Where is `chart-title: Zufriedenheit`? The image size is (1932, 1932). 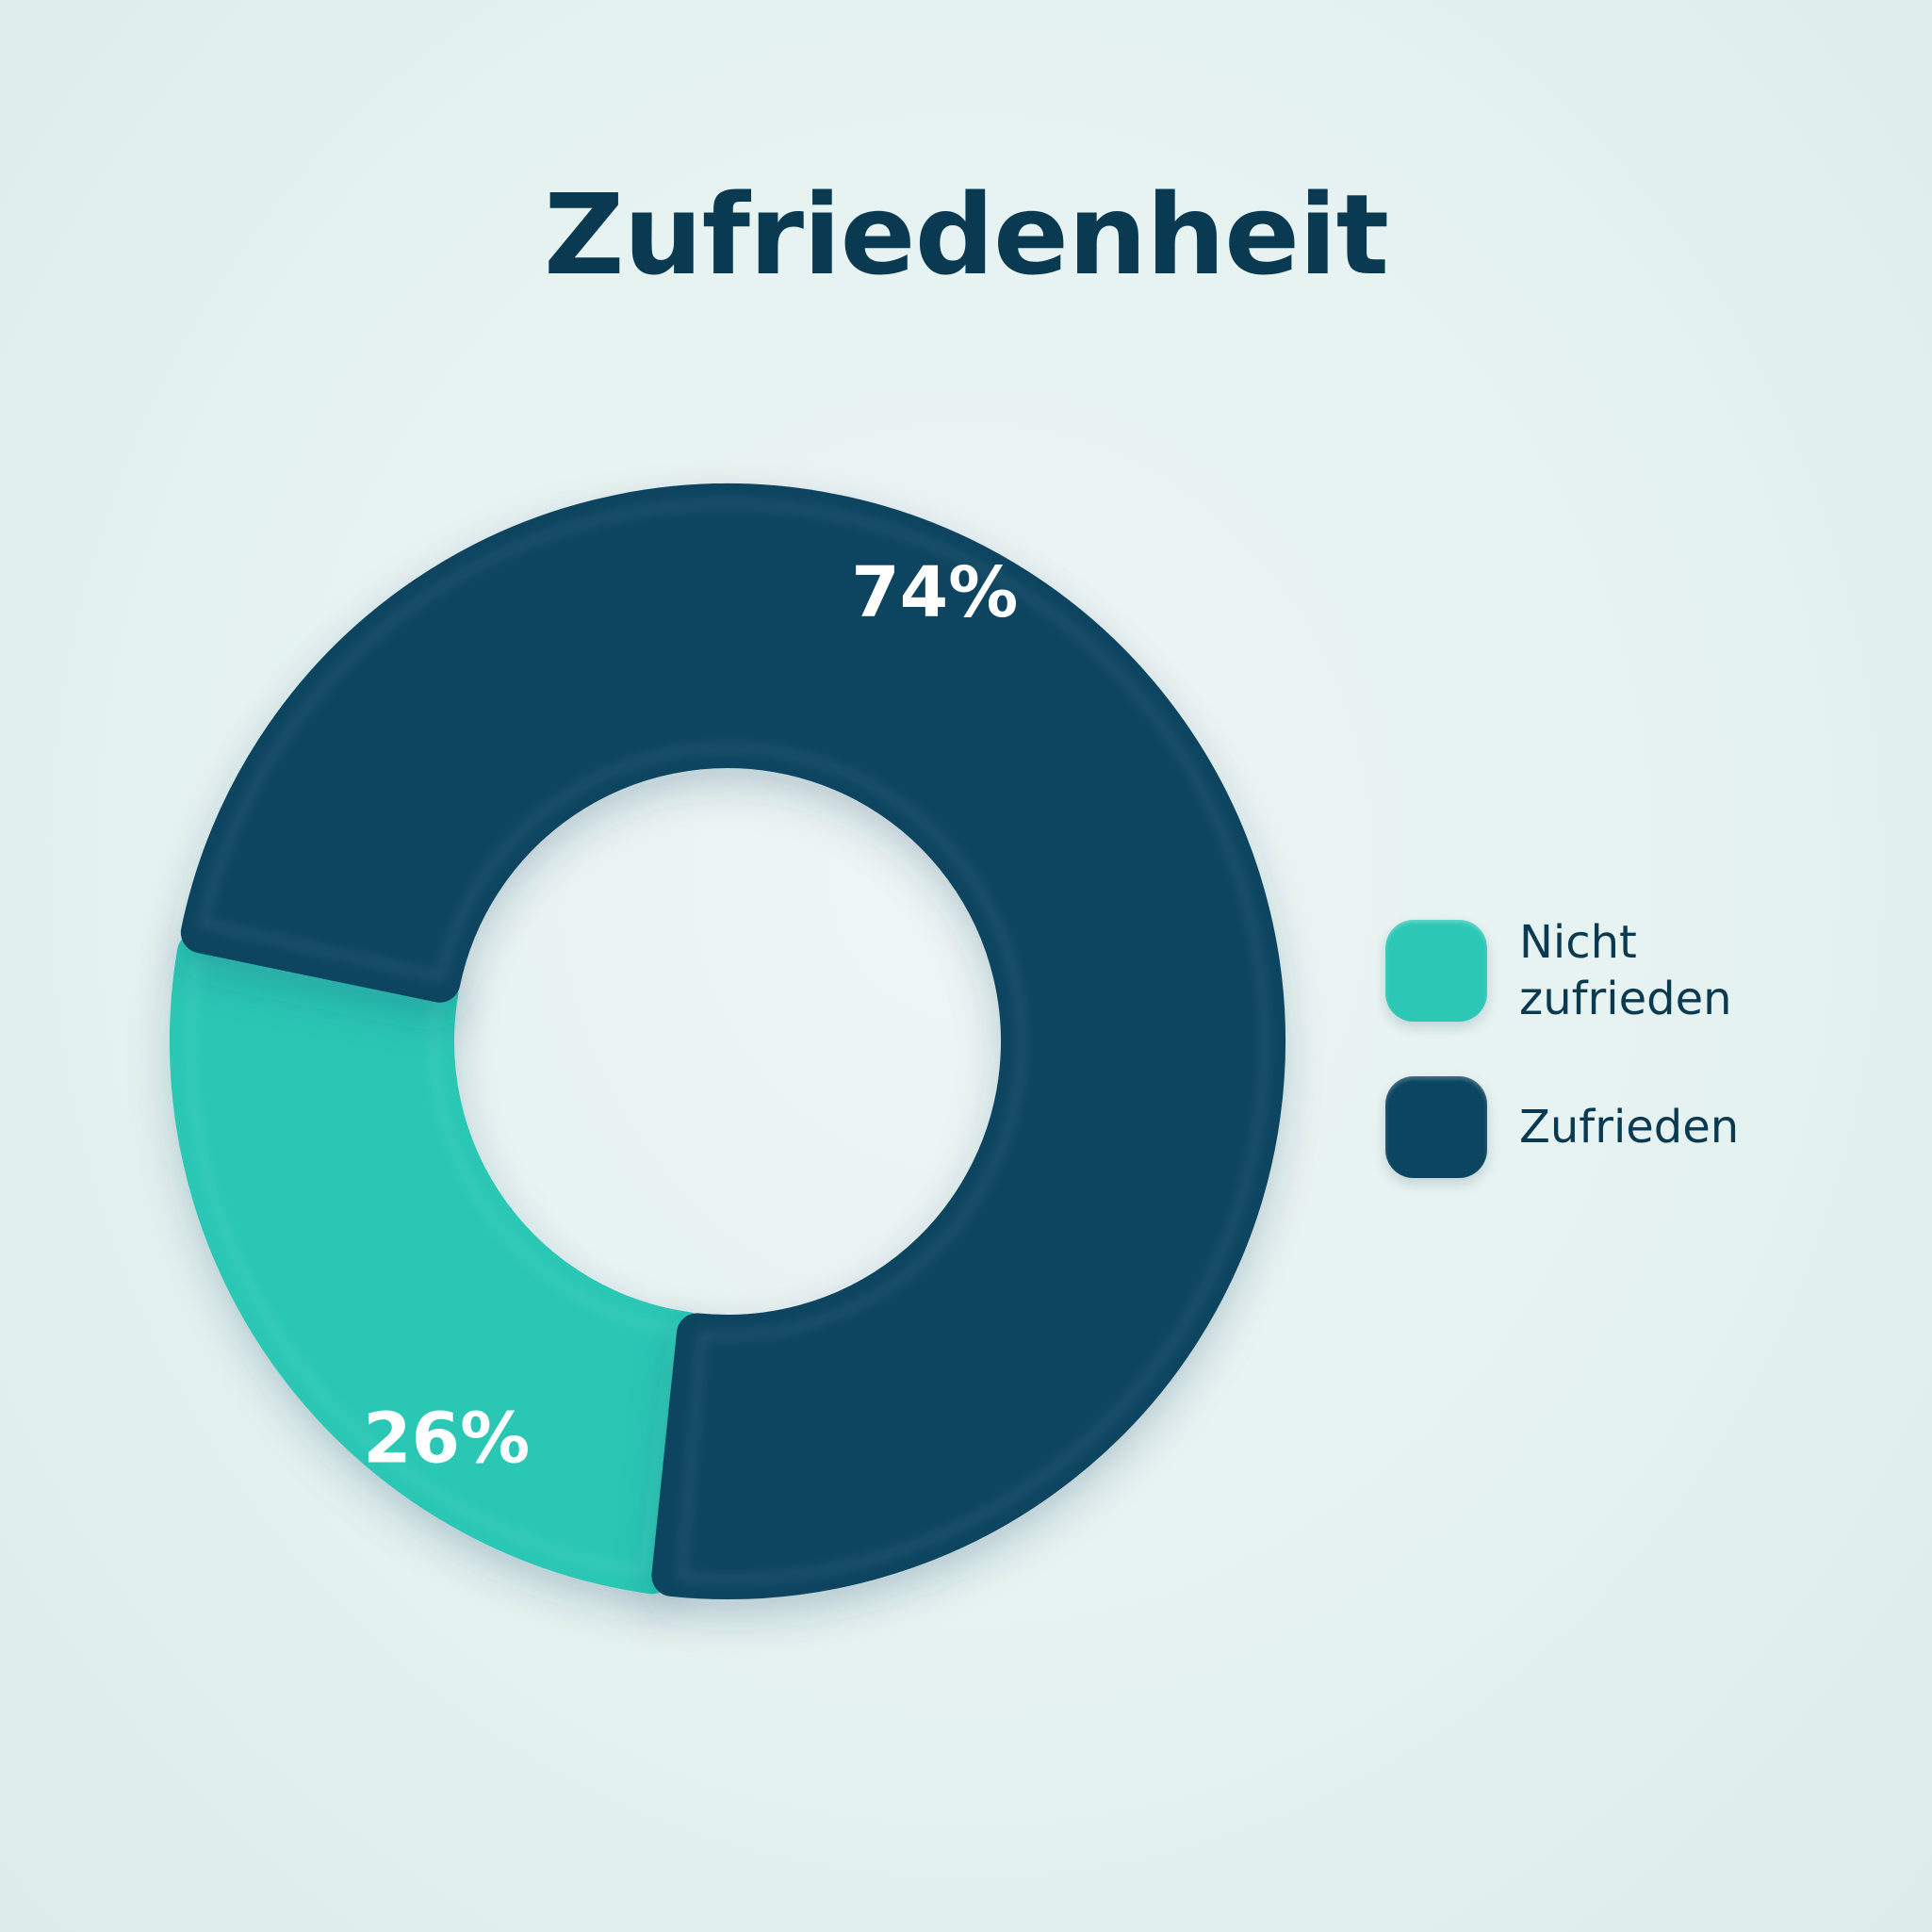 chart-title: Zufriedenheit is located at coordinates (966, 235).